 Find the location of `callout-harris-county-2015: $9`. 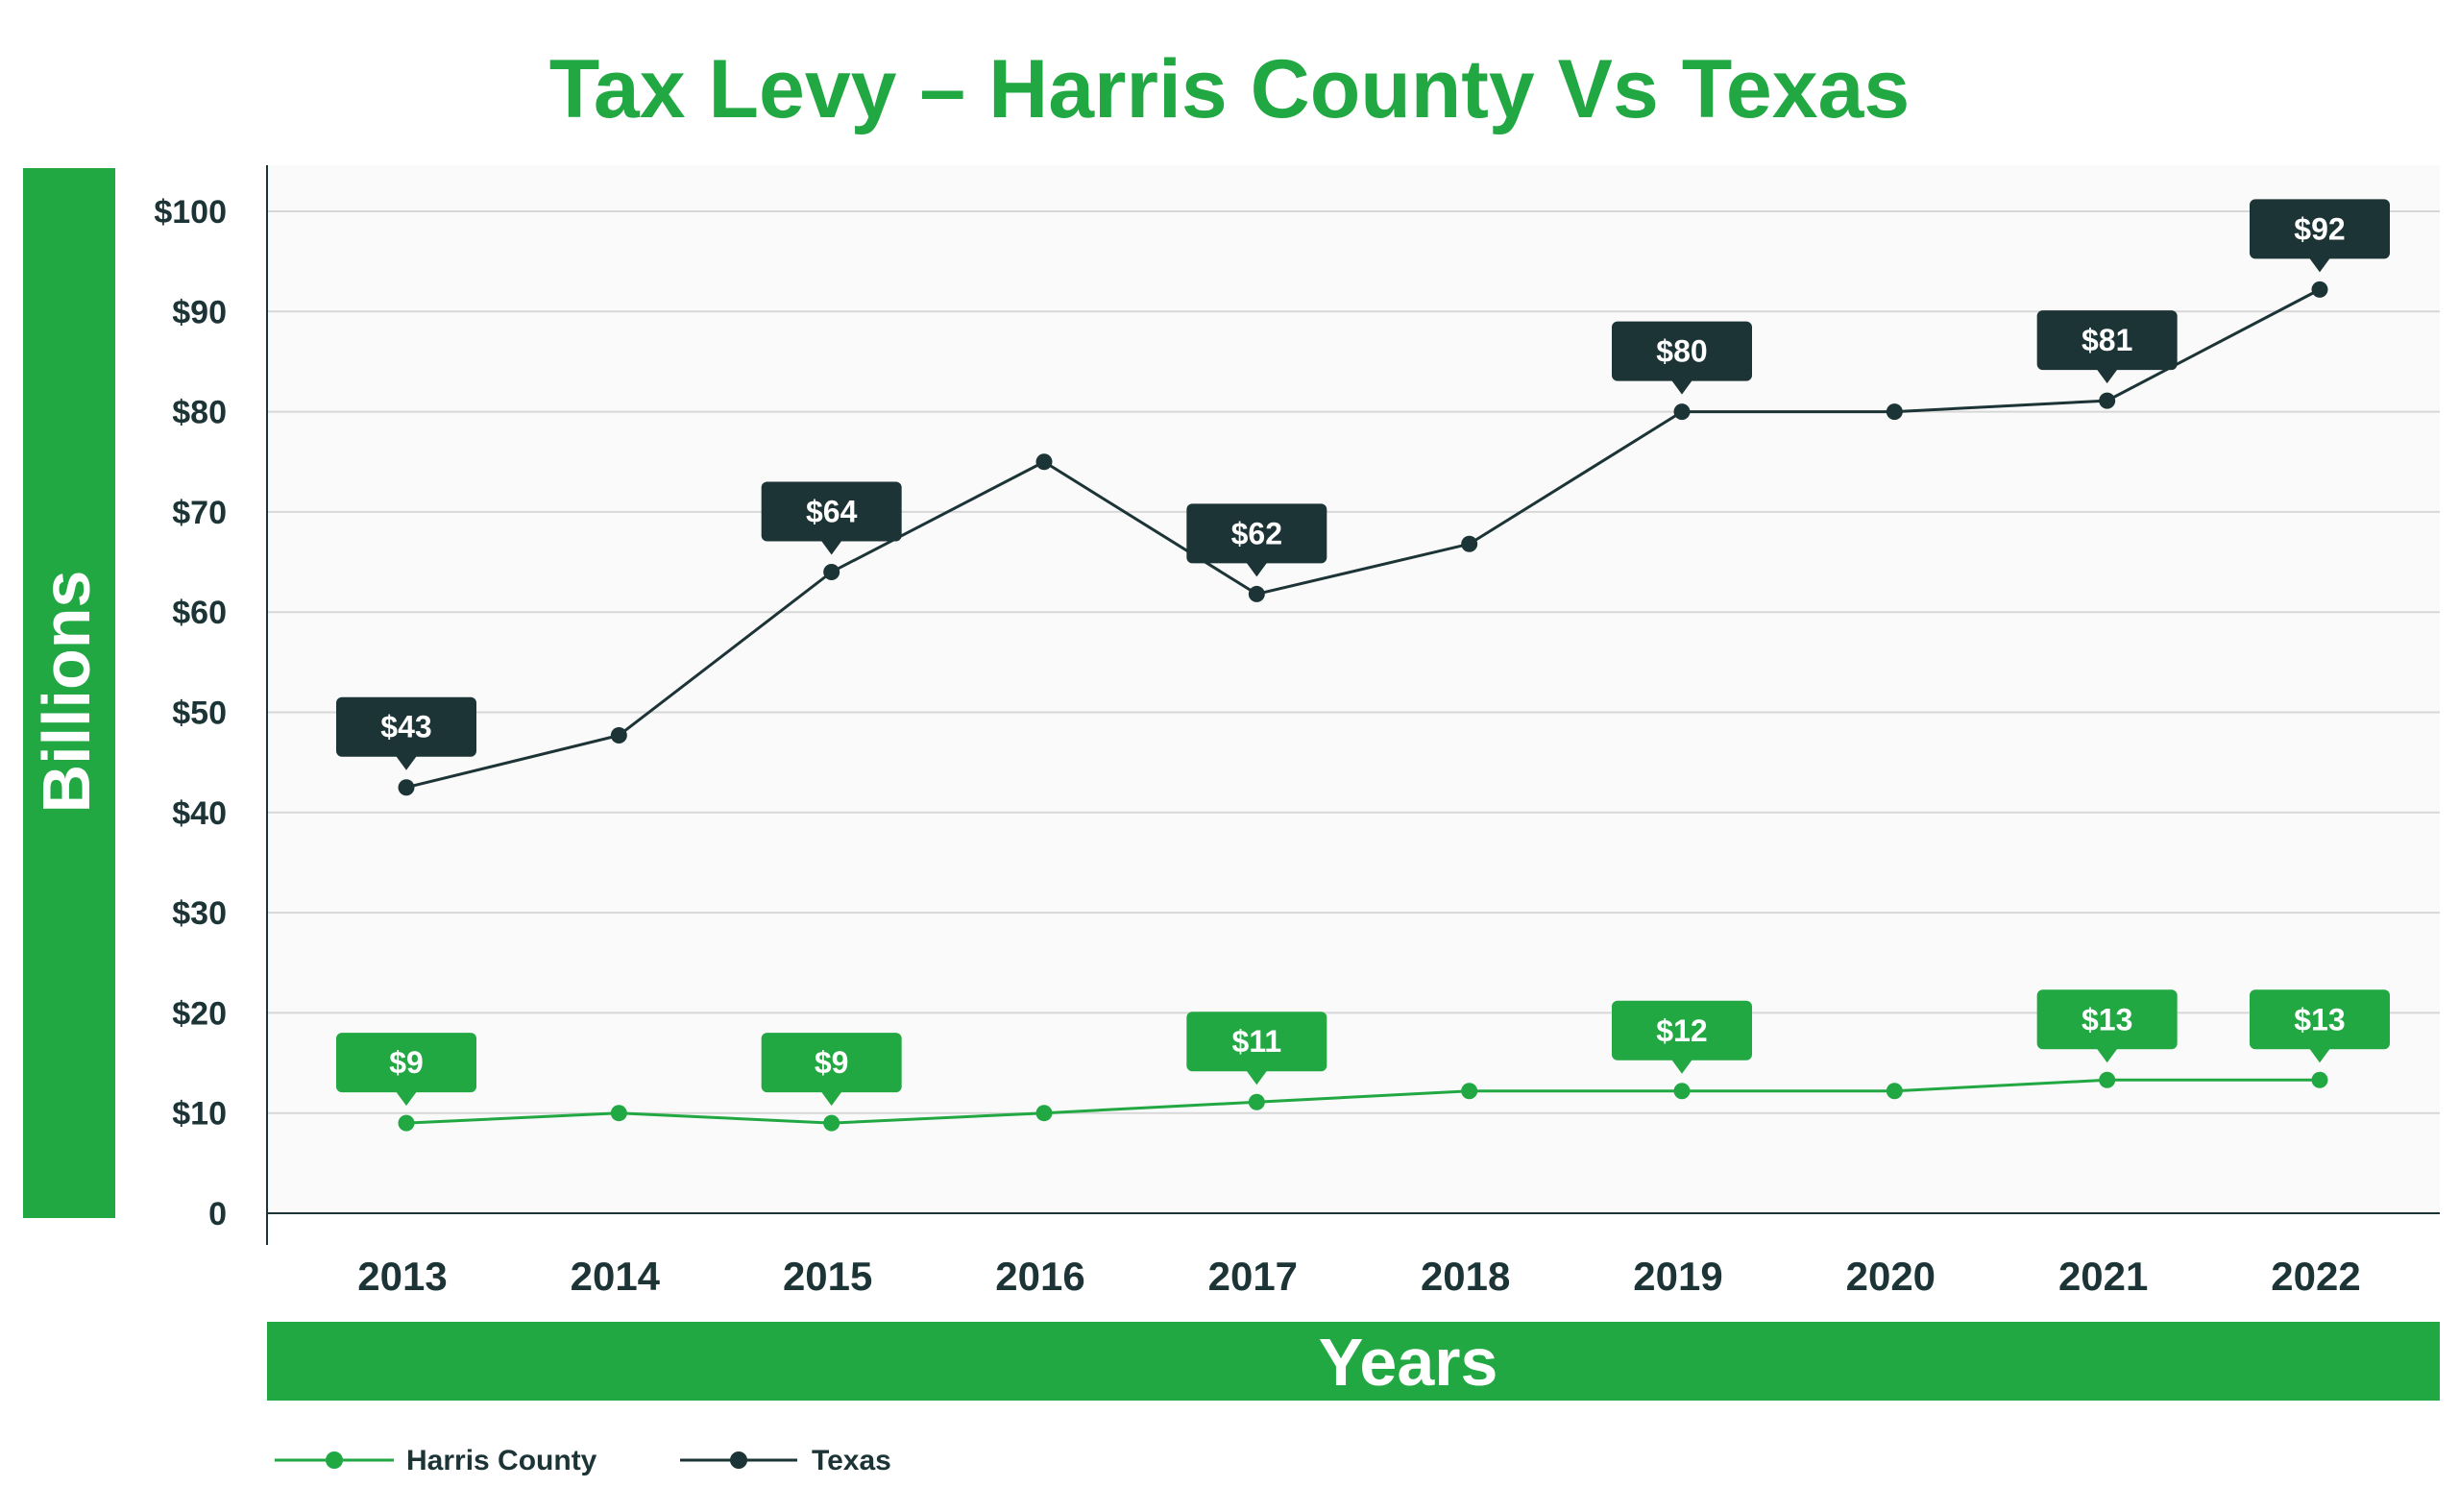

callout-harris-county-2015: $9 is located at coordinates (831, 1070).